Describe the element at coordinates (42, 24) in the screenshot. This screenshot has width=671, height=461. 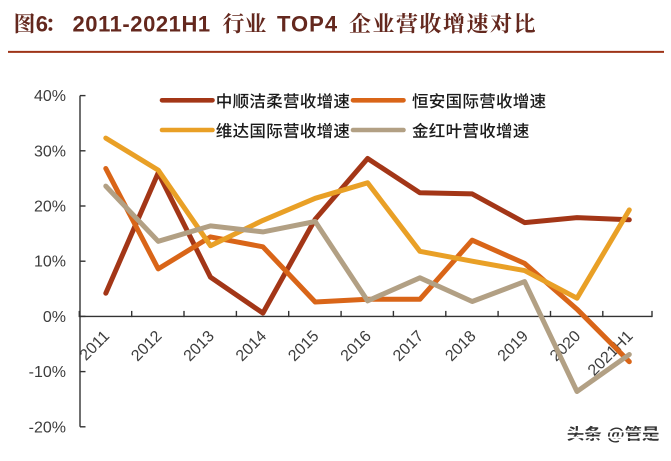
I see `svg-text: 6` at that location.